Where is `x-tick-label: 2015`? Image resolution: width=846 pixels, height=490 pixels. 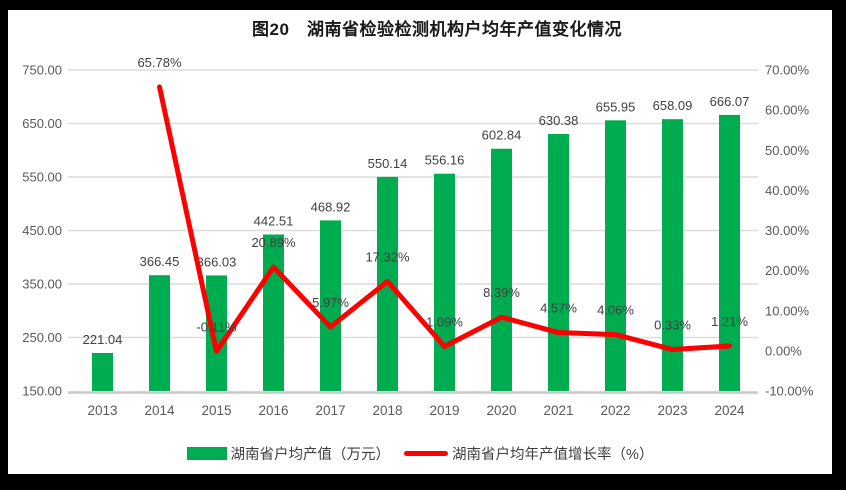 x-tick-label: 2015 is located at coordinates (216, 410).